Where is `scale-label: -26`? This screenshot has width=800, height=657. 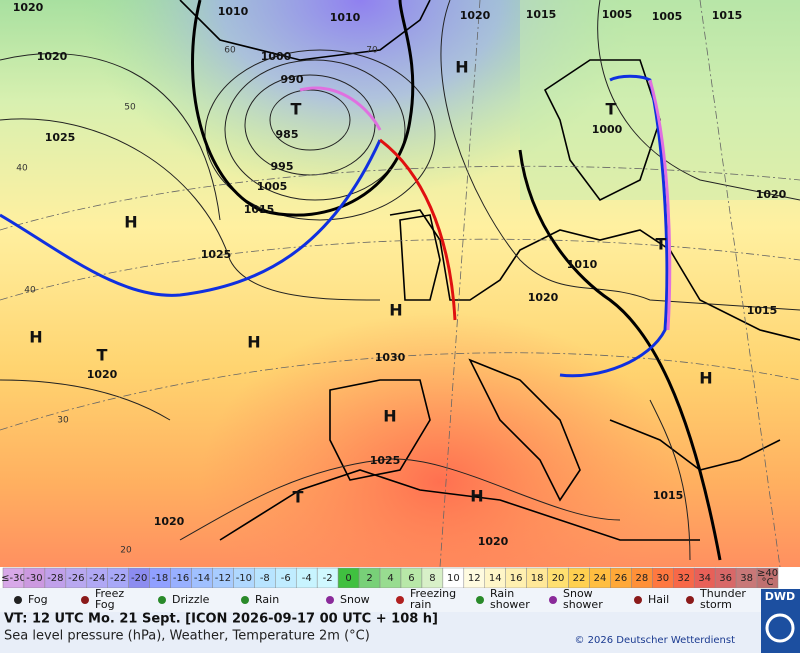
scale-label: -26 is located at coordinates (76, 578).